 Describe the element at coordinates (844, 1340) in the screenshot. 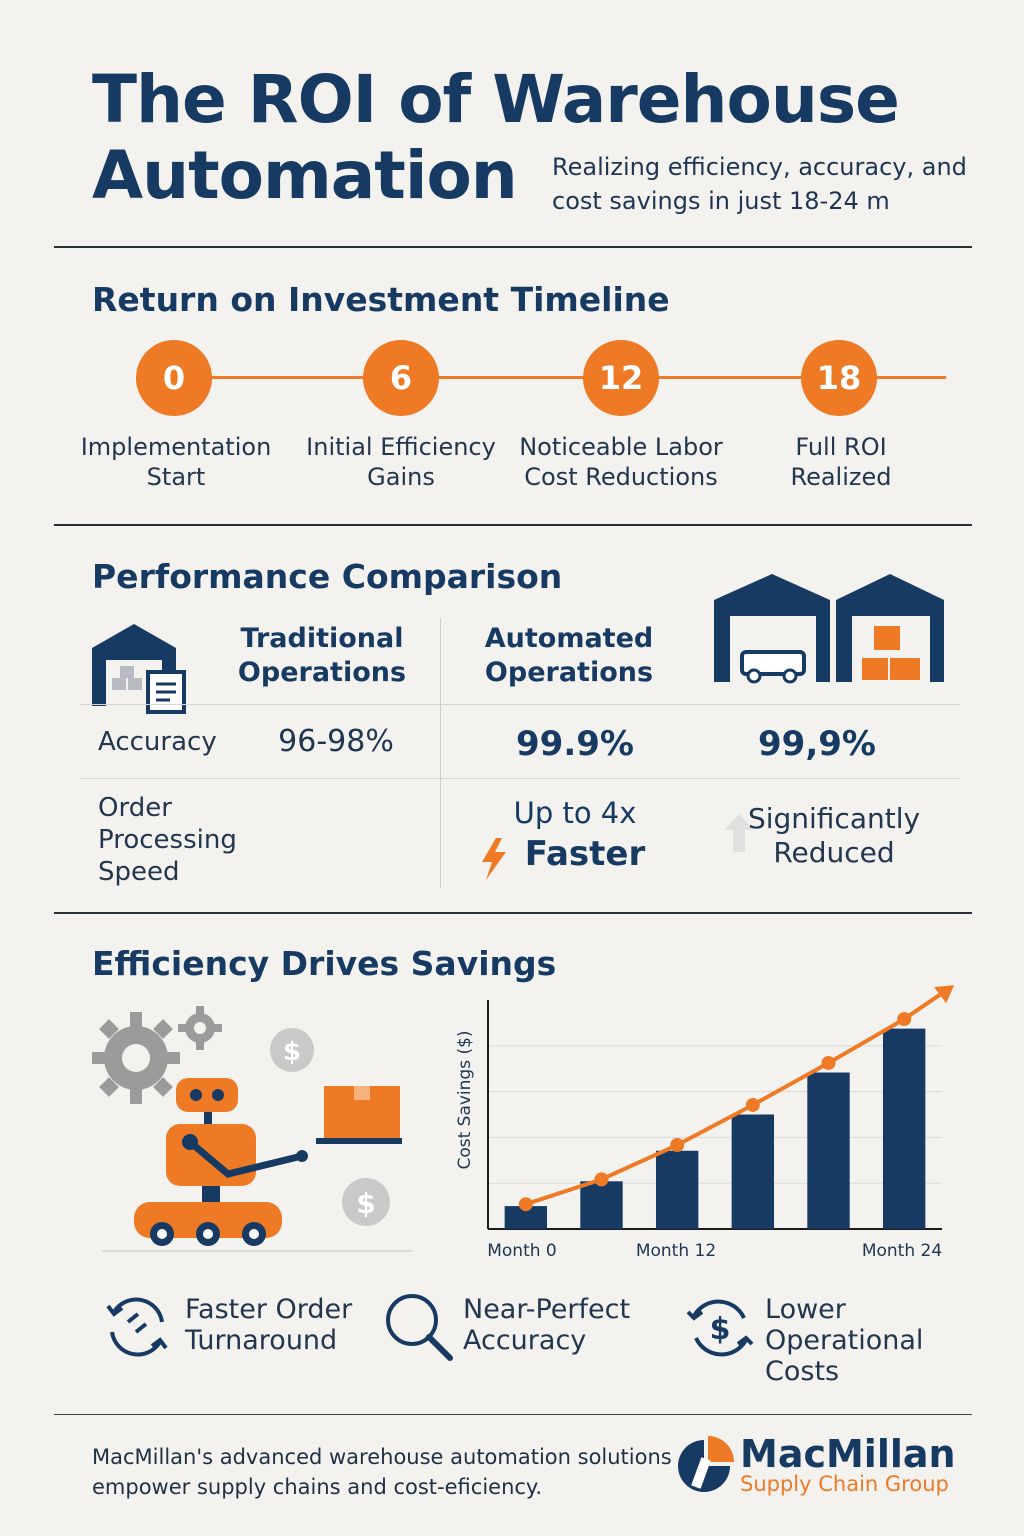

I see `benefit-lower-costs: Lower Operational Costs` at that location.